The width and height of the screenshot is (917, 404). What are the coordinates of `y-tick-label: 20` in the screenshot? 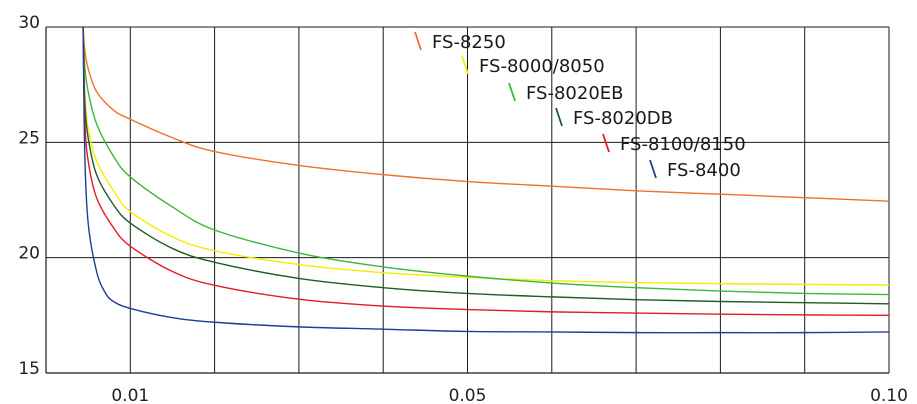 It's located at (29, 254).